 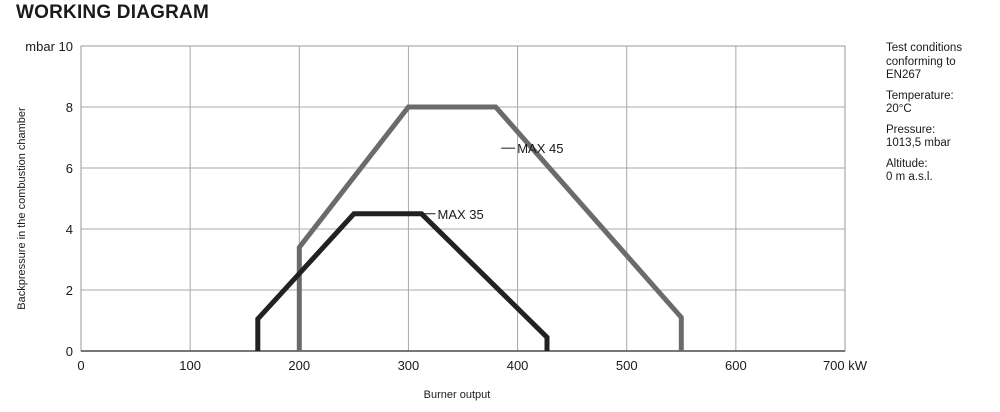 What do you see at coordinates (540, 148) in the screenshot?
I see `series-label: MAX 45` at bounding box center [540, 148].